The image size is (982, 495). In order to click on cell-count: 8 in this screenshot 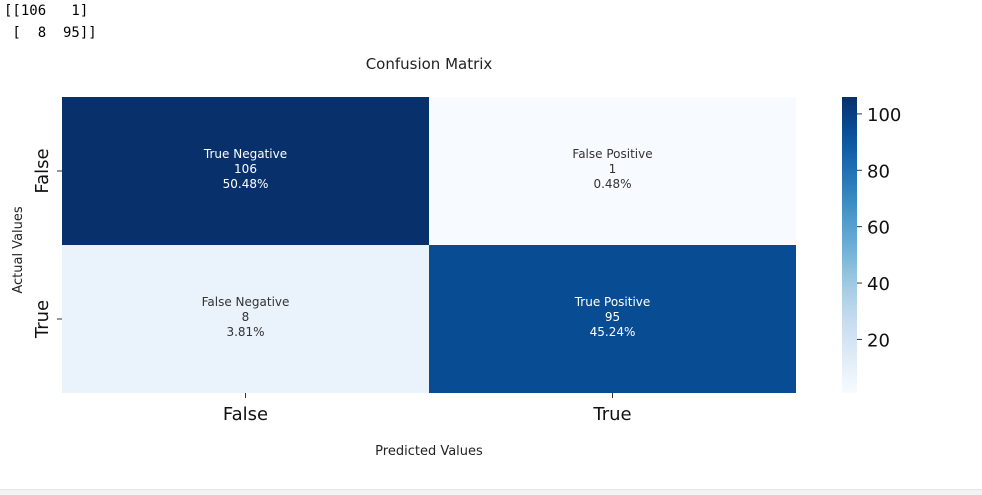, I will do `click(246, 317)`.